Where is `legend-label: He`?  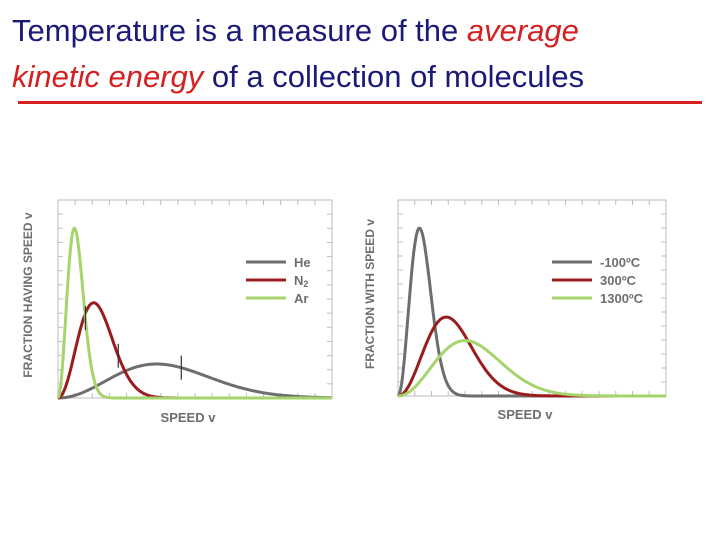
legend-label: He is located at coordinates (302, 262).